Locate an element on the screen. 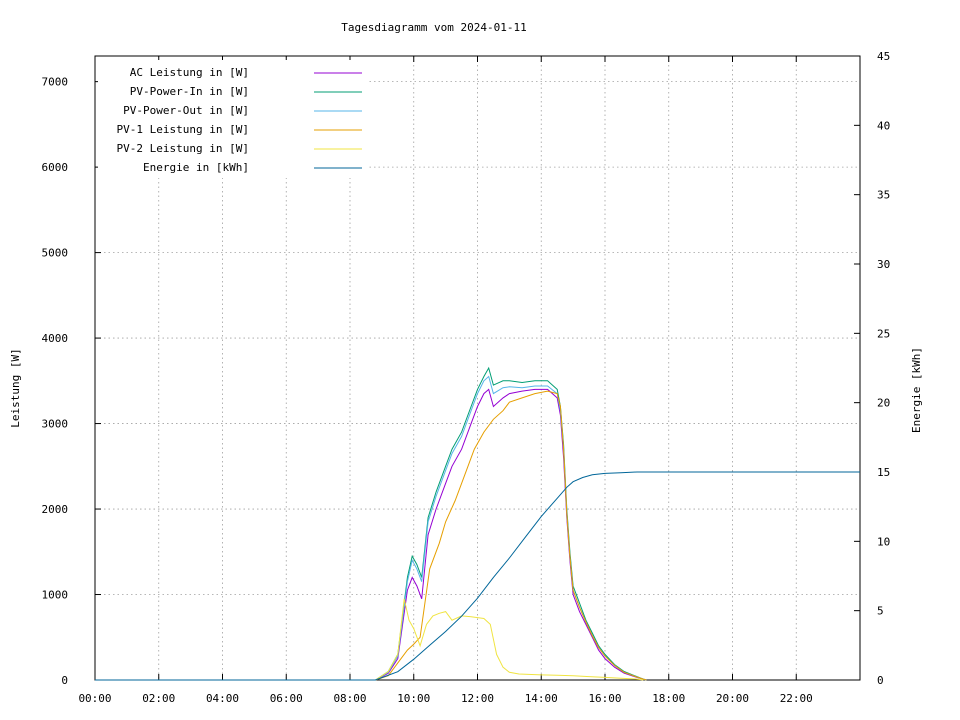 This screenshot has width=960, height=720. y-axis: 0 1000 2000 3000 4000 5000 6000 7000 is located at coordinates (71, 381).